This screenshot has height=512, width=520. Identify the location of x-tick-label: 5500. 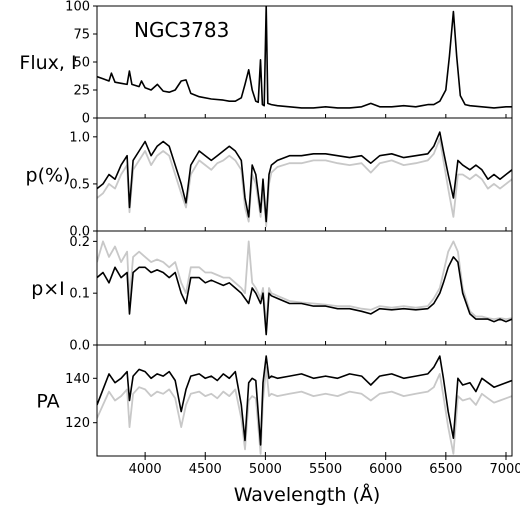
(325, 469).